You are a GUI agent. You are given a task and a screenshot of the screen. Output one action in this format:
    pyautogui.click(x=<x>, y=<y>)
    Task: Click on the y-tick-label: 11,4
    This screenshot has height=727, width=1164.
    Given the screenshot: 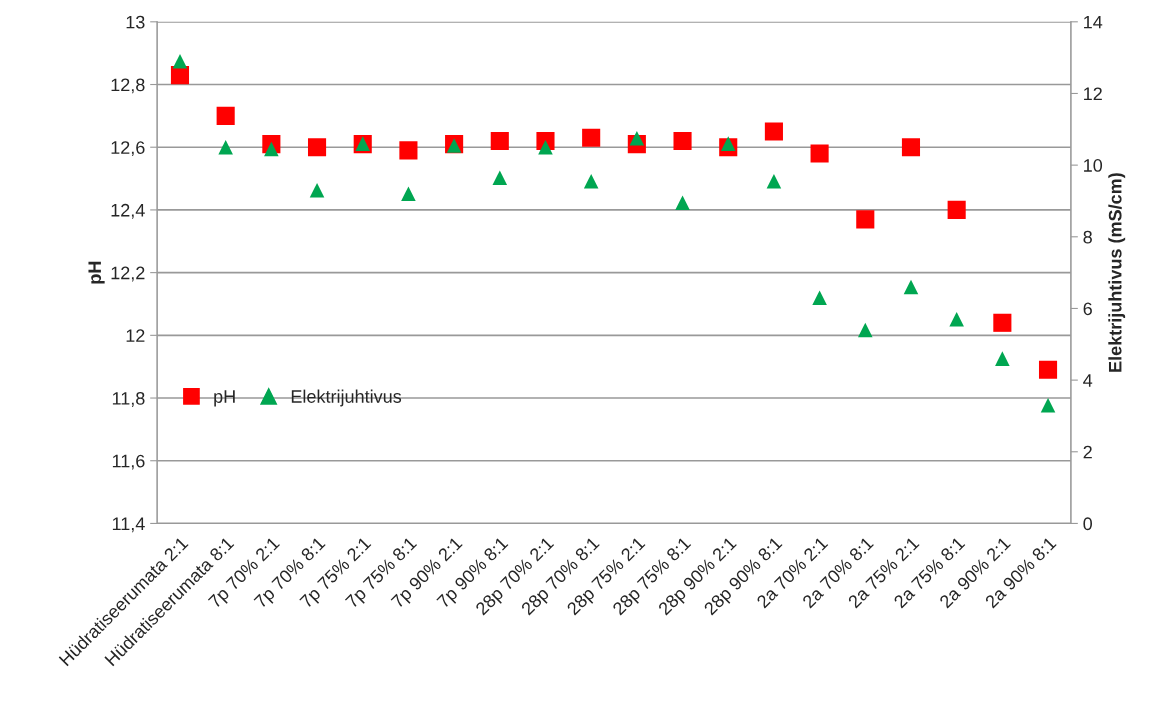 What is the action you would take?
    pyautogui.click(x=128, y=525)
    